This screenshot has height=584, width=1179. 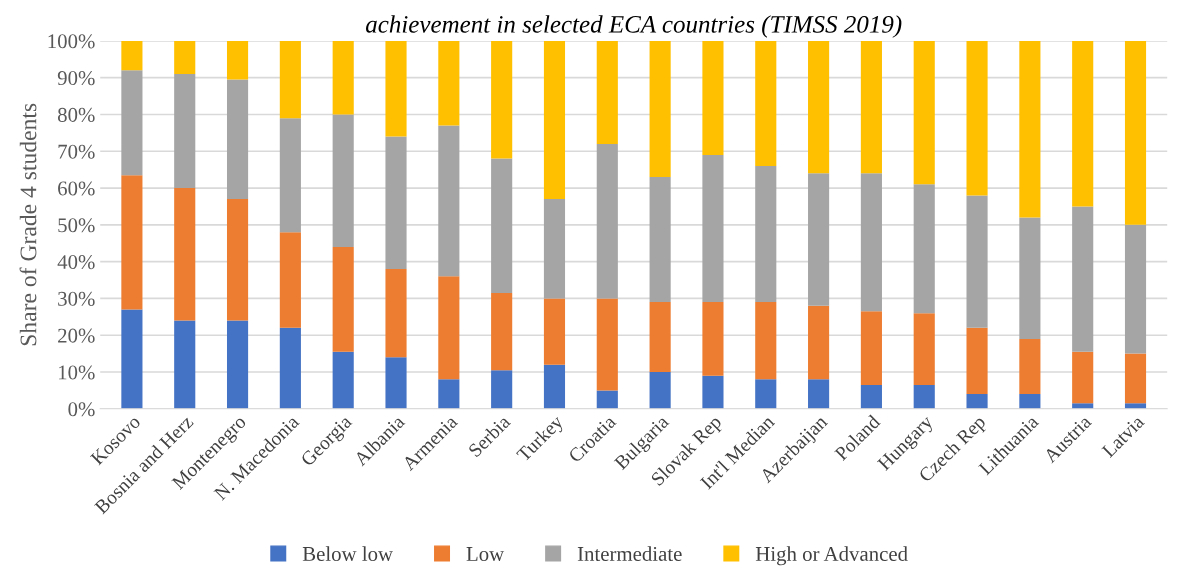 I want to click on y-tick-label: 0%, so click(x=81, y=409).